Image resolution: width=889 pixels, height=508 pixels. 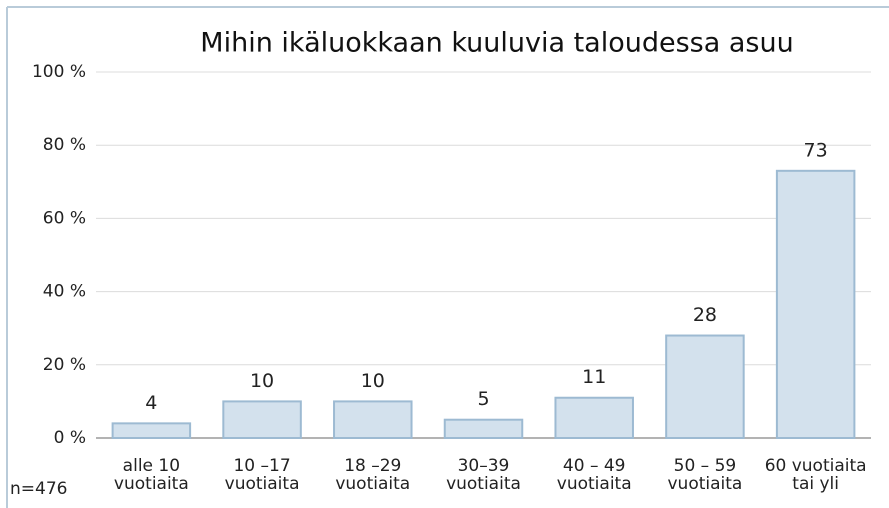 What do you see at coordinates (594, 466) in the screenshot?
I see `x-tick-label: 40 – 49` at bounding box center [594, 466].